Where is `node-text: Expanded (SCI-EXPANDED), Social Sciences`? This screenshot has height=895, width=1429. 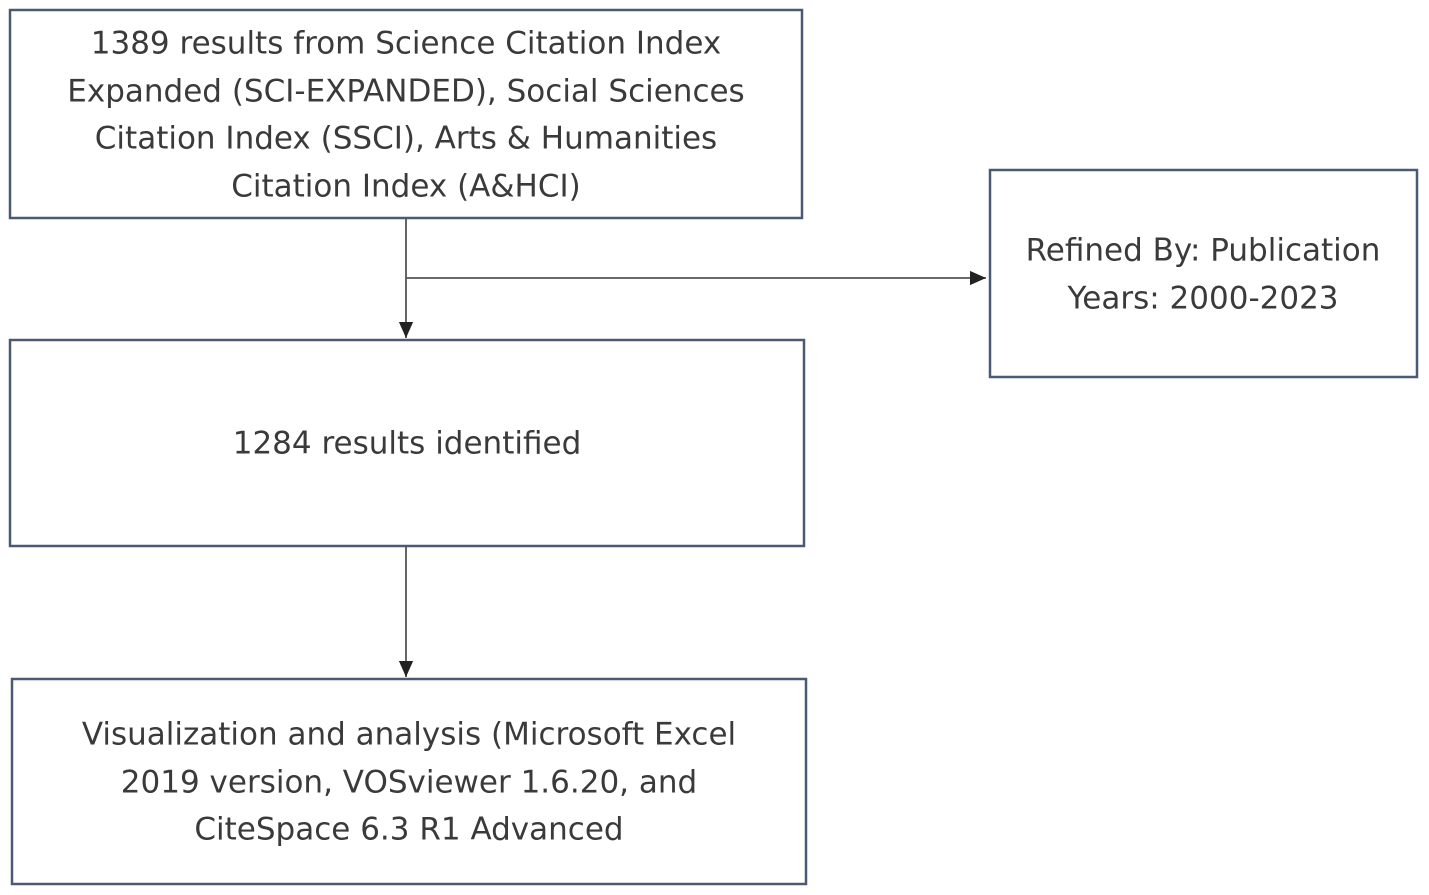 node-text: Expanded (SCI-EXPANDED), Social Sciences is located at coordinates (405, 92).